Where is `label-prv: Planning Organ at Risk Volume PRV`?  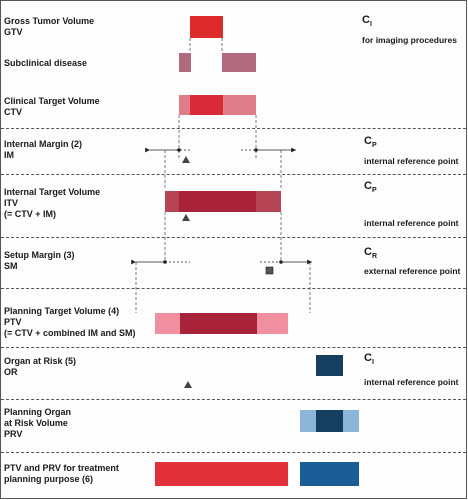
label-prv: Planning Organ at Risk Volume PRV is located at coordinates (38, 423).